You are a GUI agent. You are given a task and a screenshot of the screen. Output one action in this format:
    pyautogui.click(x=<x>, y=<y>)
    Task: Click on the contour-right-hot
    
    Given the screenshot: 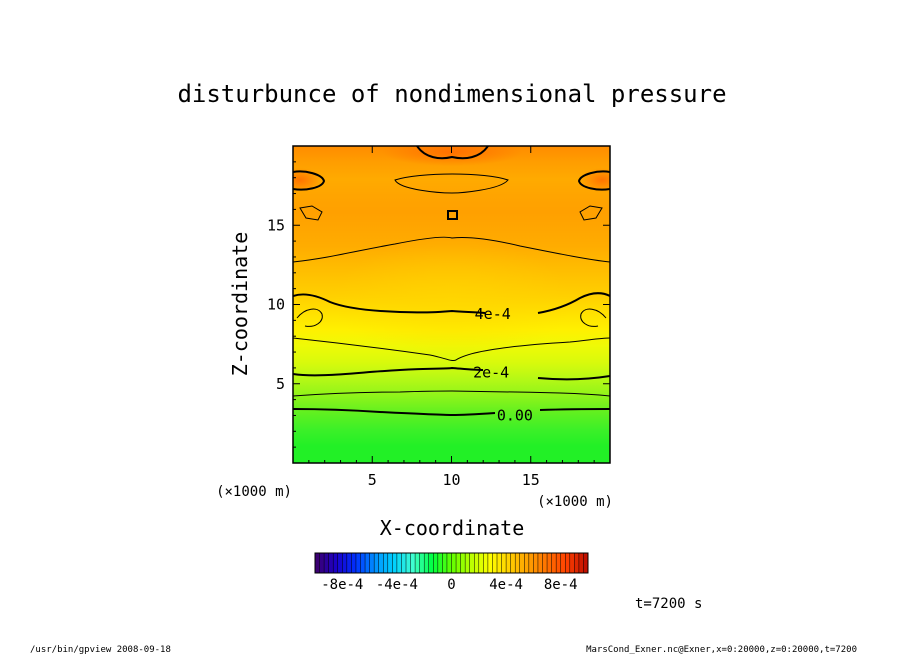 What is the action you would take?
    pyautogui.click(x=593, y=180)
    